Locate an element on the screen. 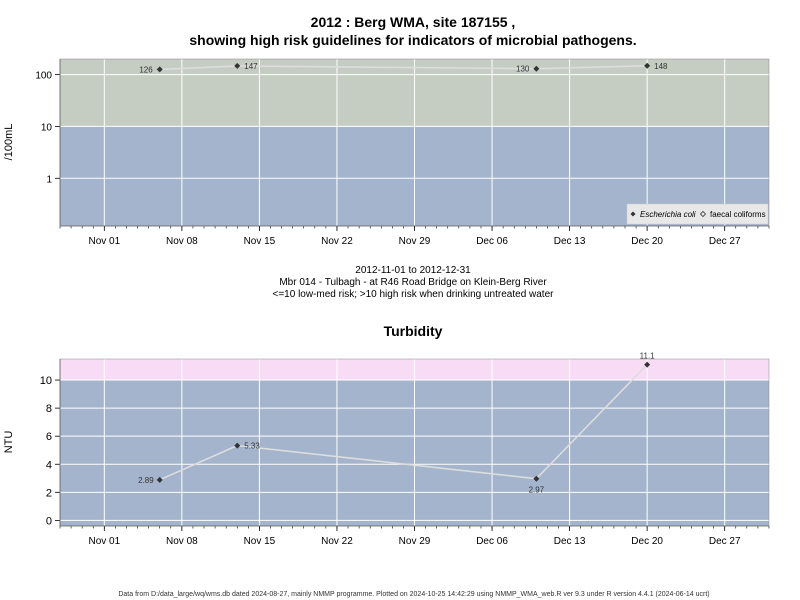 The height and width of the screenshot is (600, 800). chart2-xtick-label: Nov 15 is located at coordinates (260, 541).